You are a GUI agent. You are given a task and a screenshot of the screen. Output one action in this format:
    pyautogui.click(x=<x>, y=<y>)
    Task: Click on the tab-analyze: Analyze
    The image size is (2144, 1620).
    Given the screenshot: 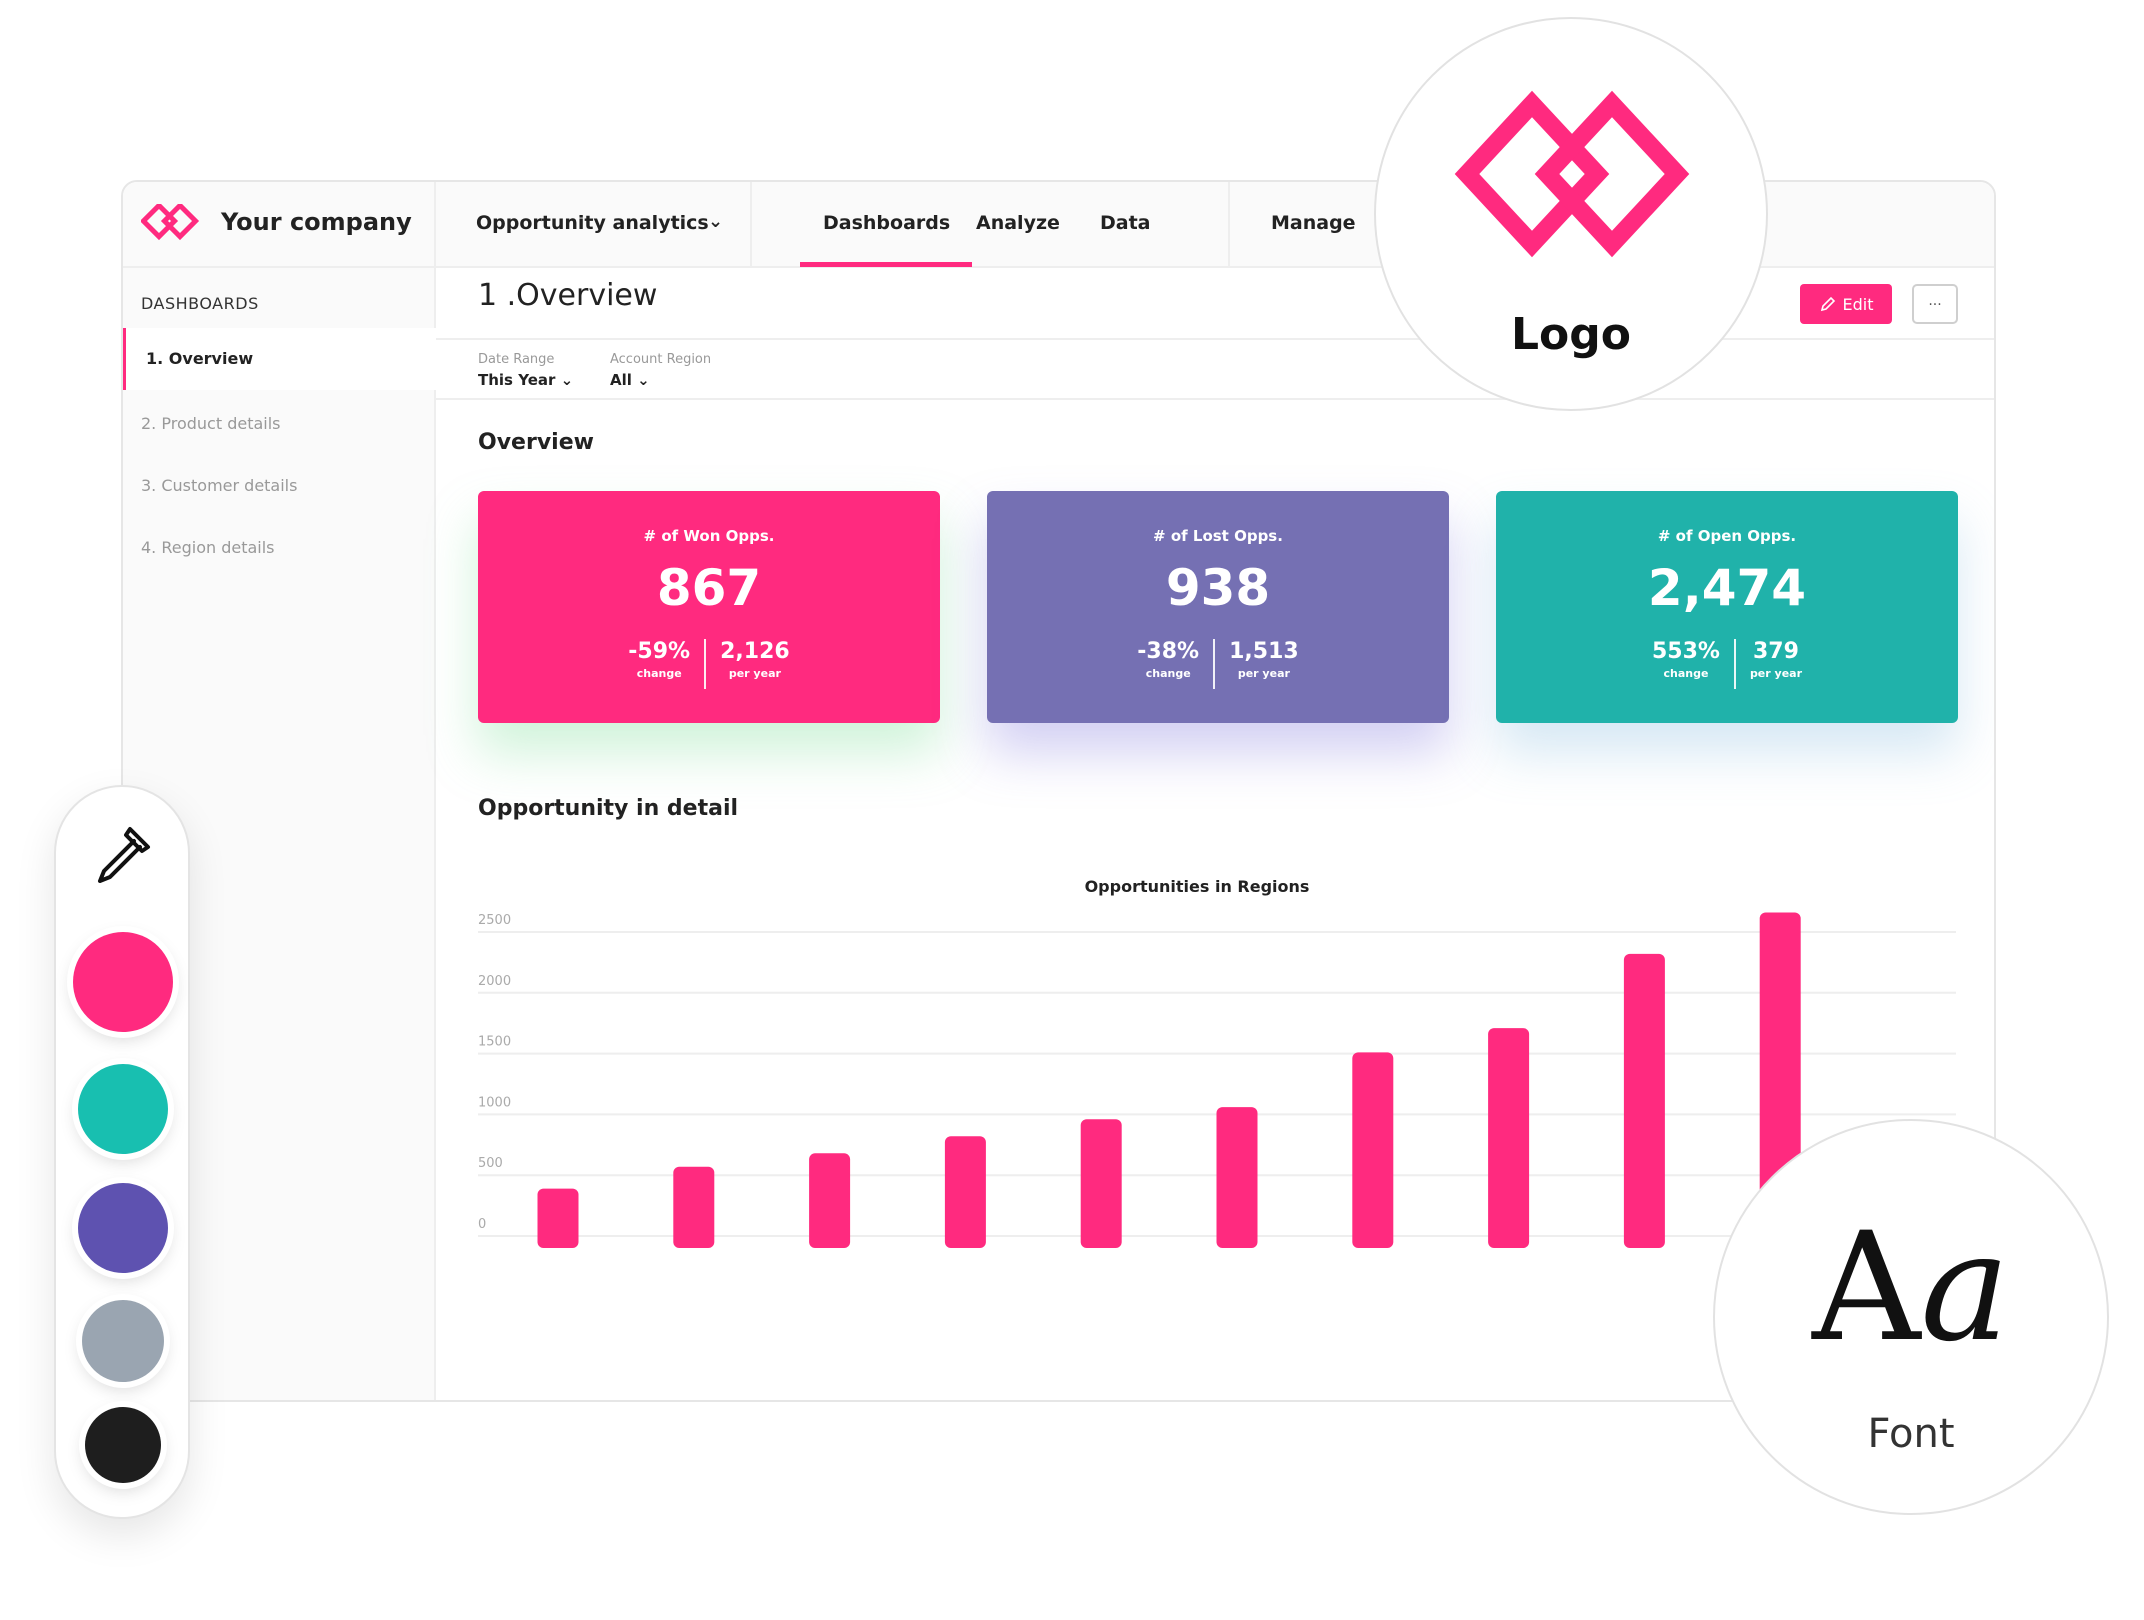 What is the action you would take?
    pyautogui.click(x=1018, y=223)
    